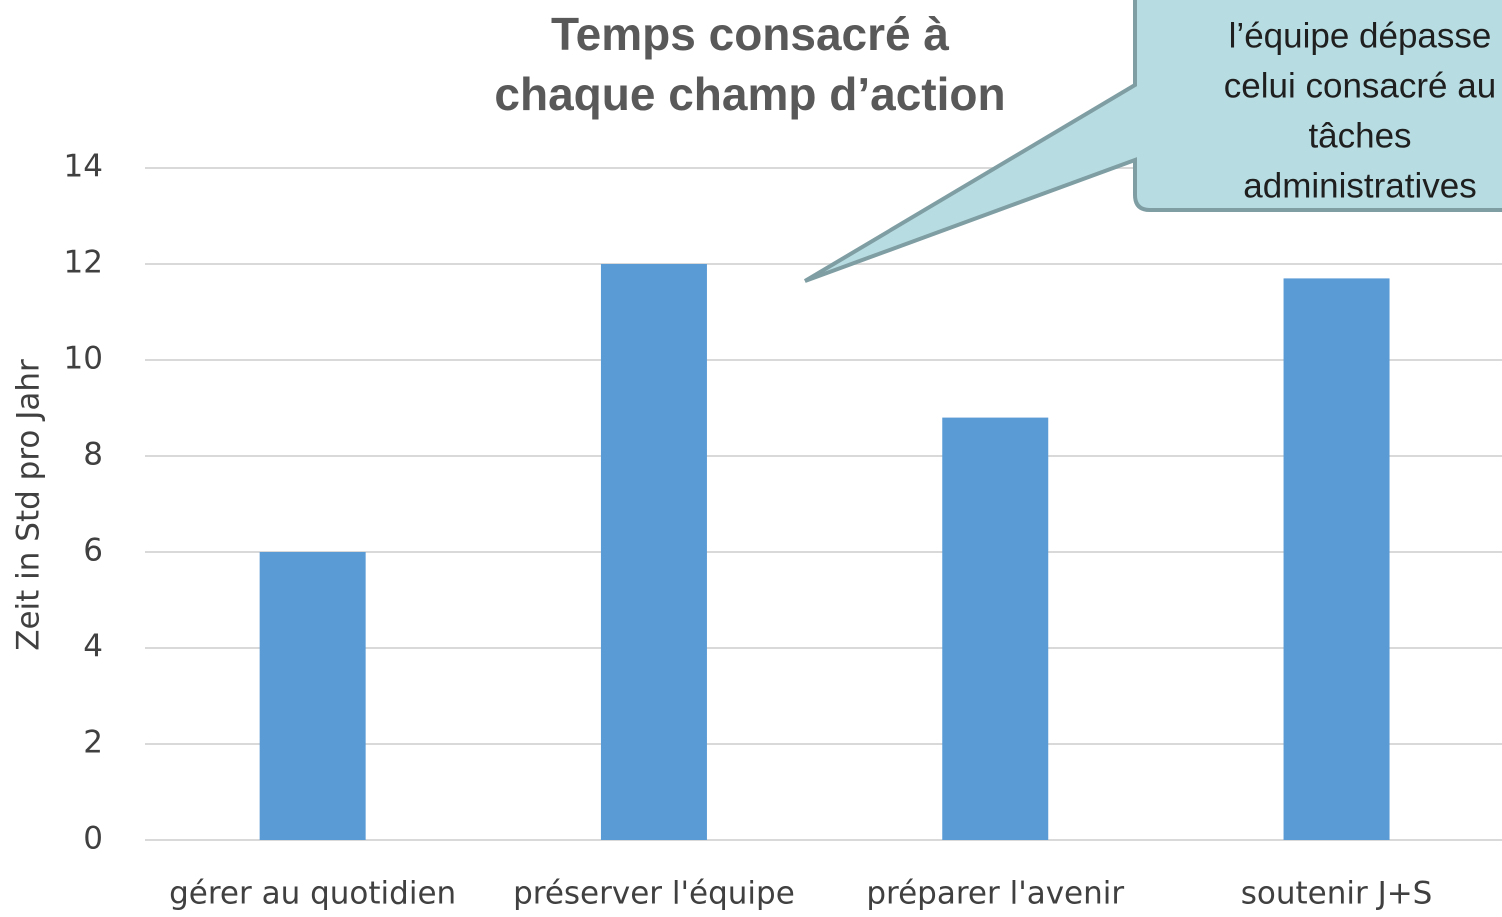  What do you see at coordinates (93, 743) in the screenshot?
I see `y-tick-label: 2` at bounding box center [93, 743].